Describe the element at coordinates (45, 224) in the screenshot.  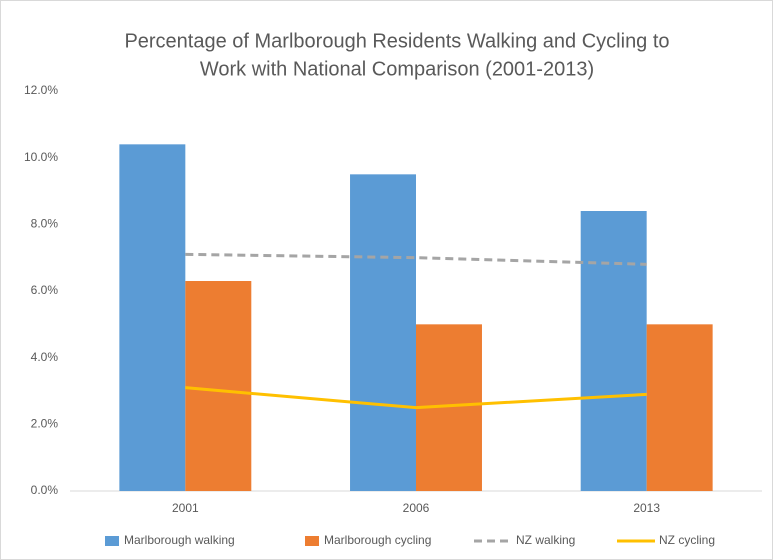
I see `y-tick-label: 8.0%` at that location.